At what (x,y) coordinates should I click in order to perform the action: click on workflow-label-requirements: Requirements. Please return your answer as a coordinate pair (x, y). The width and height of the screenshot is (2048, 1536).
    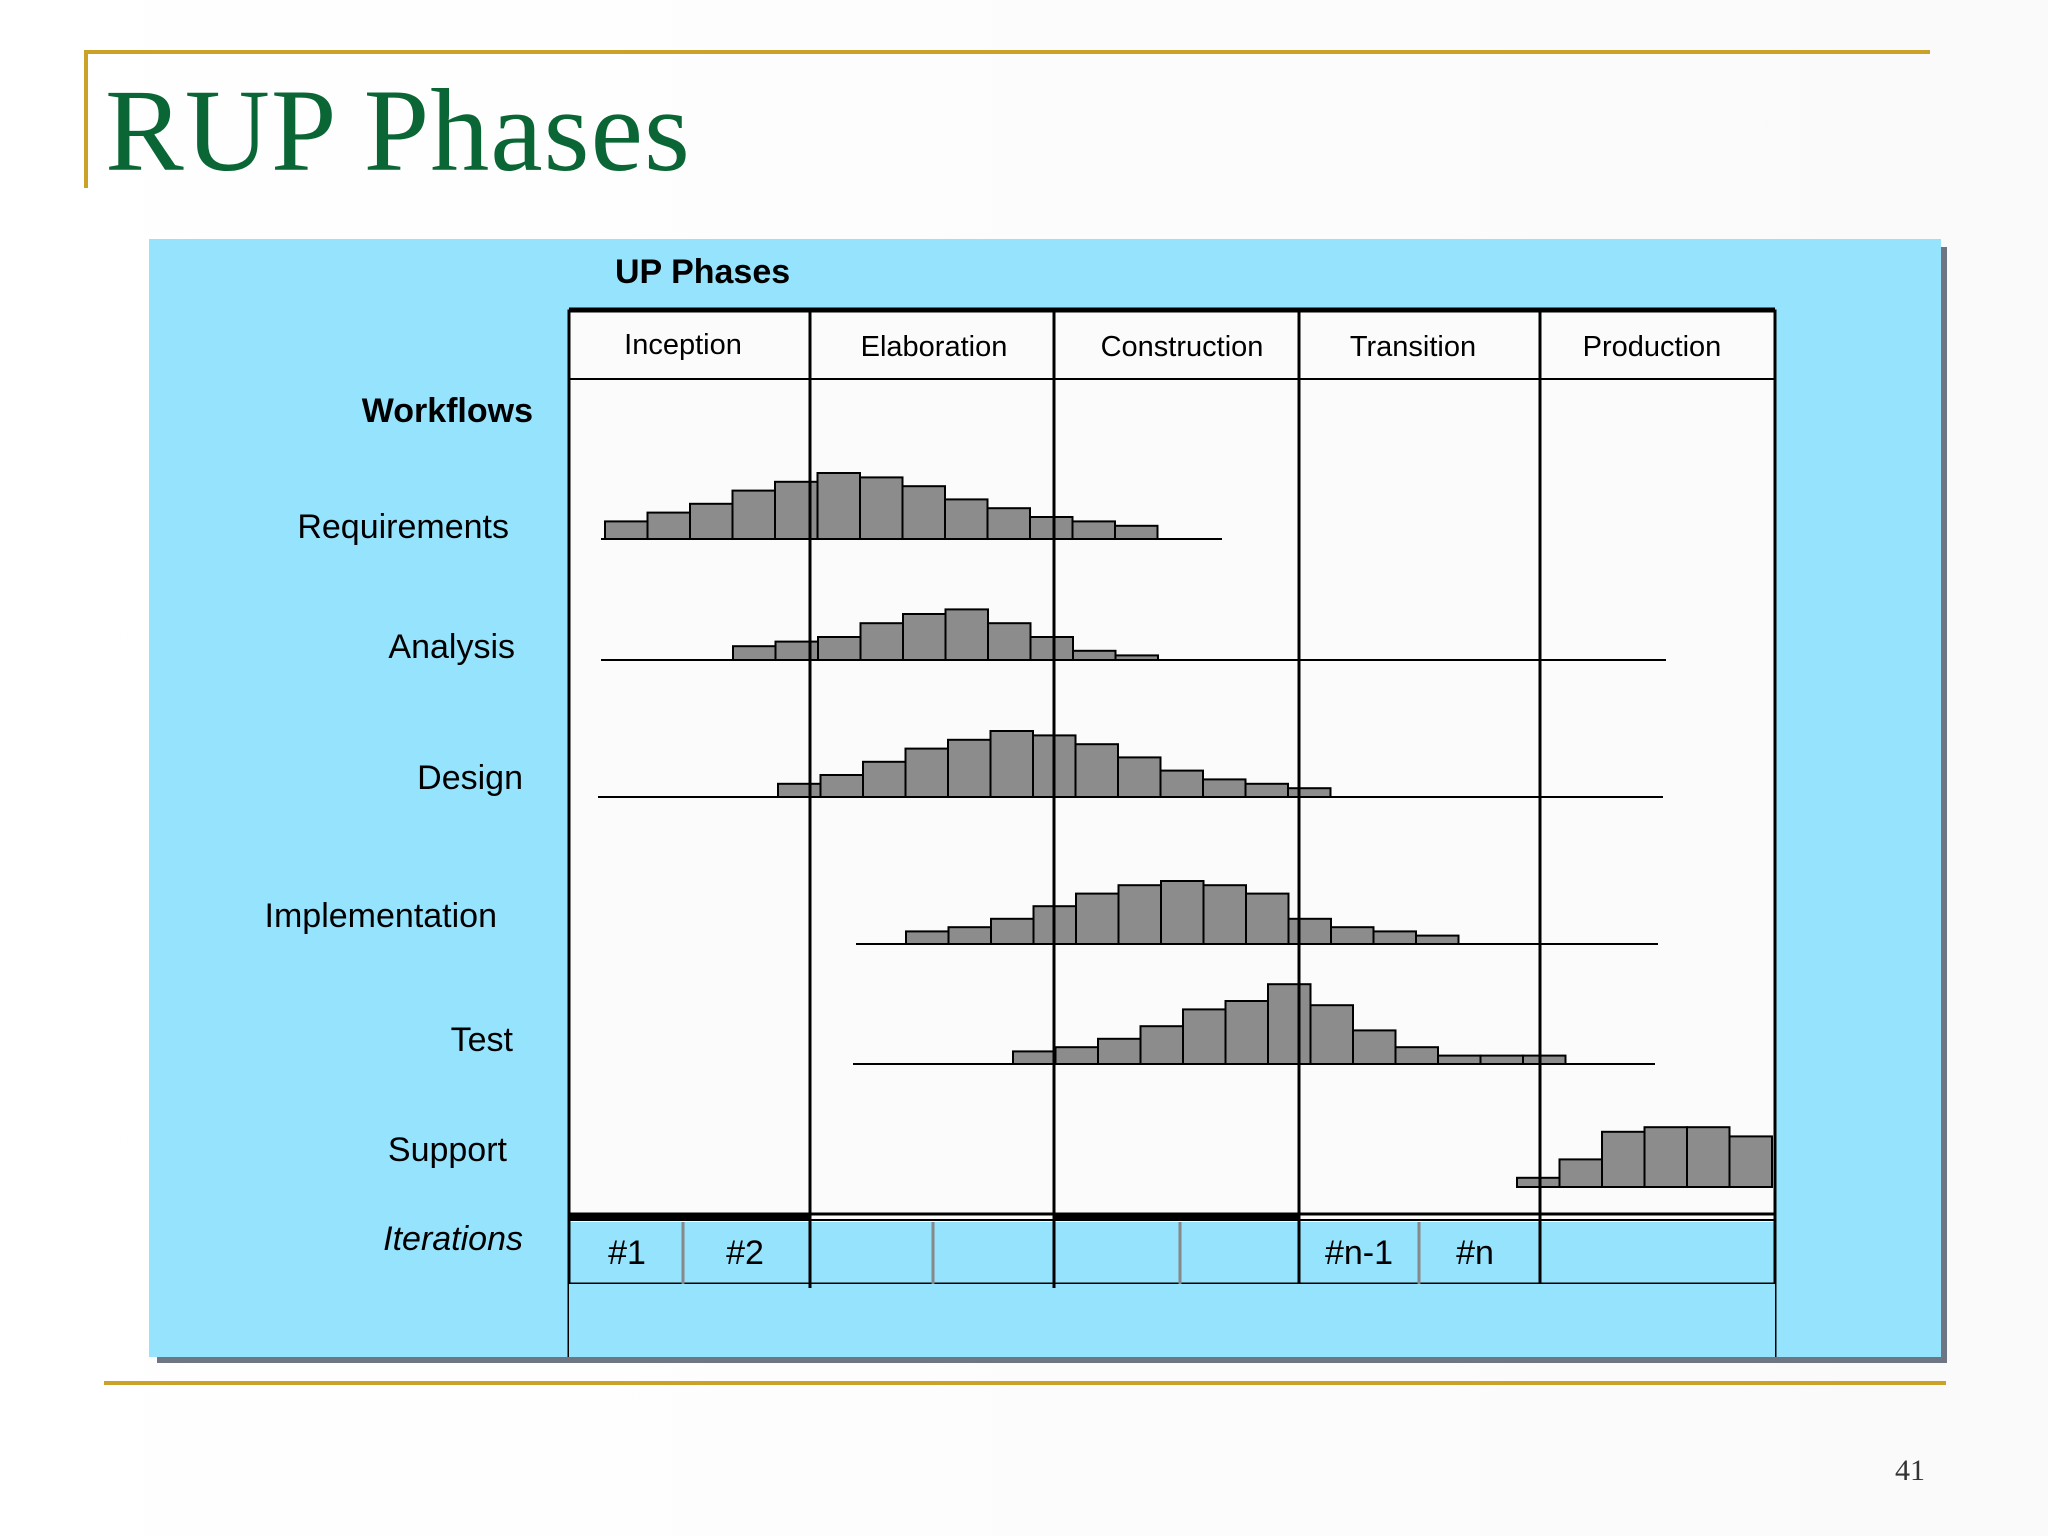
    Looking at the image, I should click on (403, 527).